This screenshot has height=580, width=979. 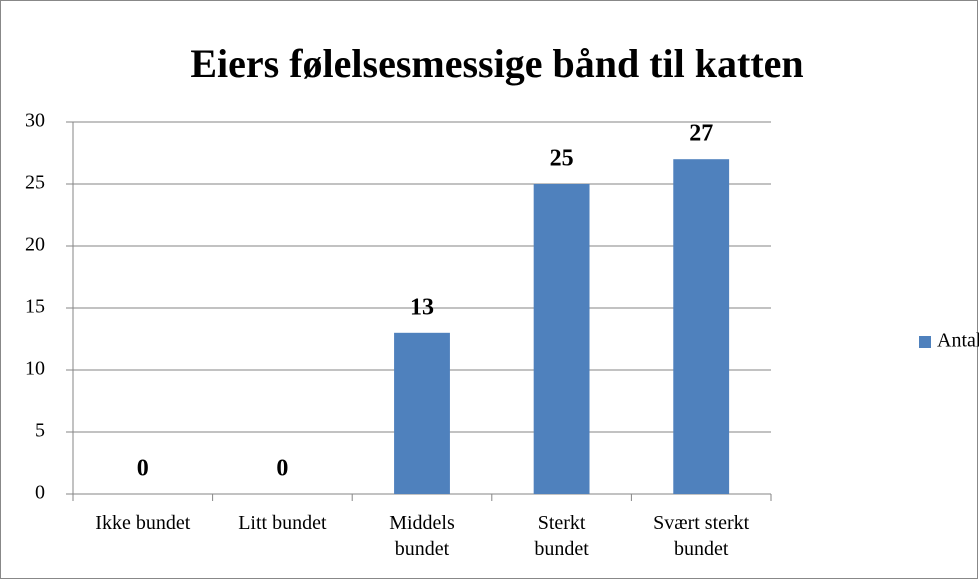 What do you see at coordinates (35, 183) in the screenshot?
I see `y-tick-label: 25` at bounding box center [35, 183].